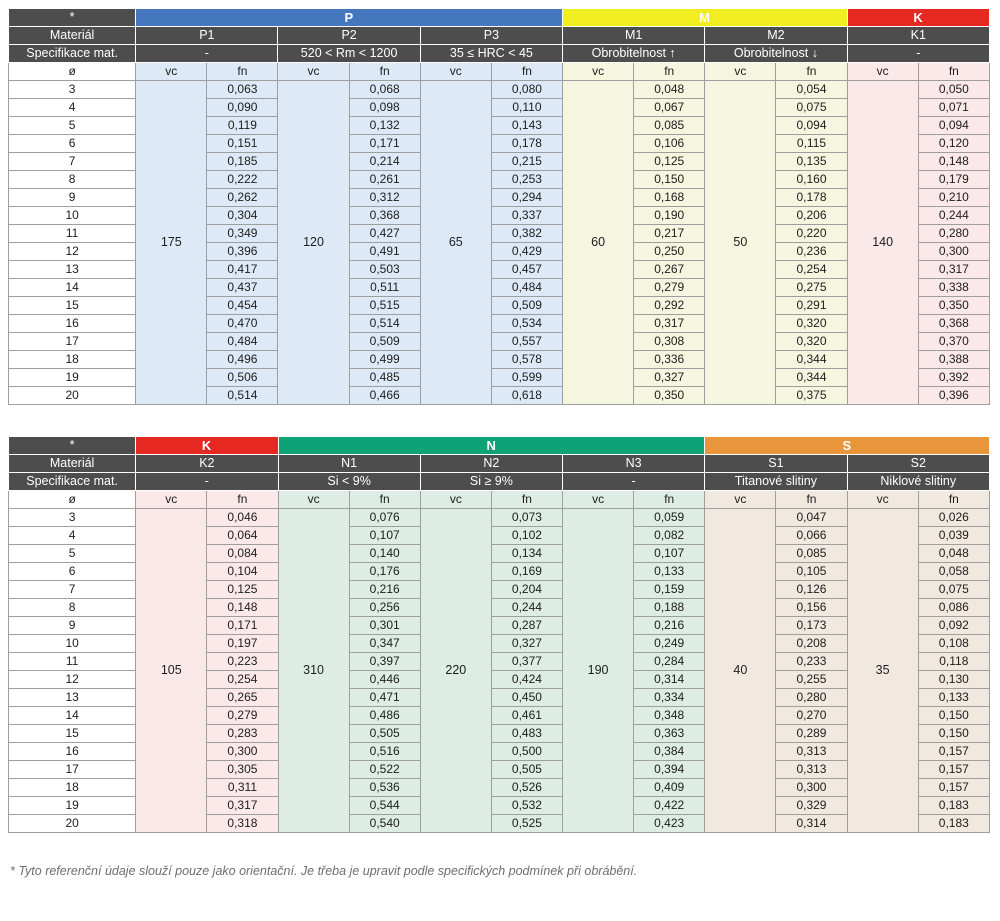 The width and height of the screenshot is (1000, 921). What do you see at coordinates (811, 323) in the screenshot?
I see `fn-value-M2: 0,320` at bounding box center [811, 323].